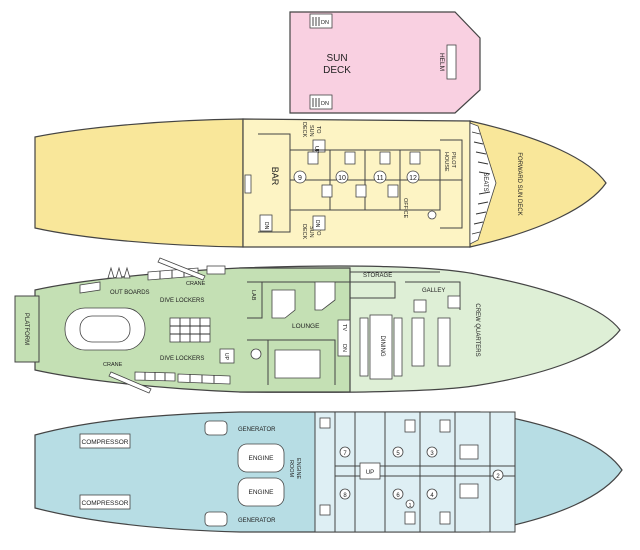  I want to click on toilet-b2, so click(325, 510).